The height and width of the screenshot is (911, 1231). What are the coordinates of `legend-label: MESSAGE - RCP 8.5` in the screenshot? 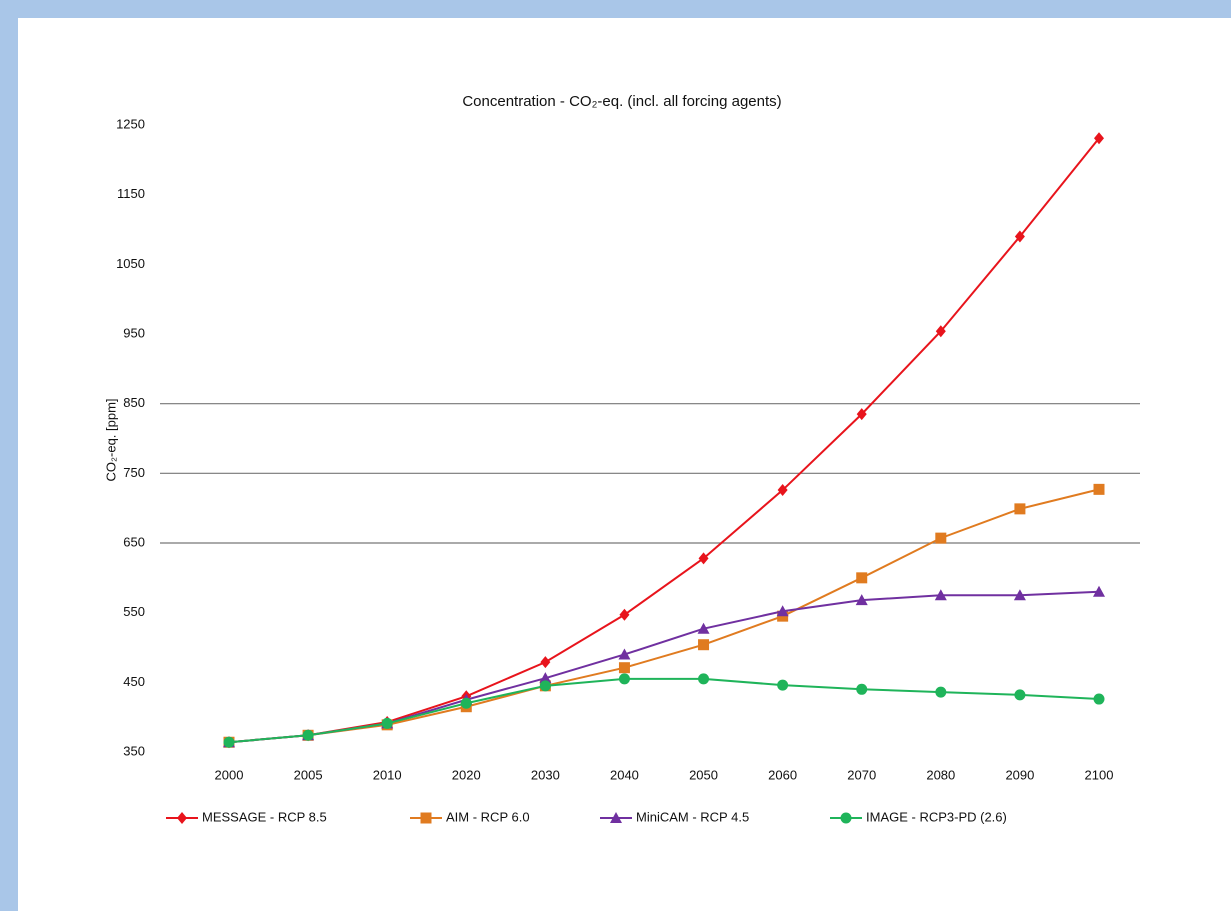 It's located at (264, 816).